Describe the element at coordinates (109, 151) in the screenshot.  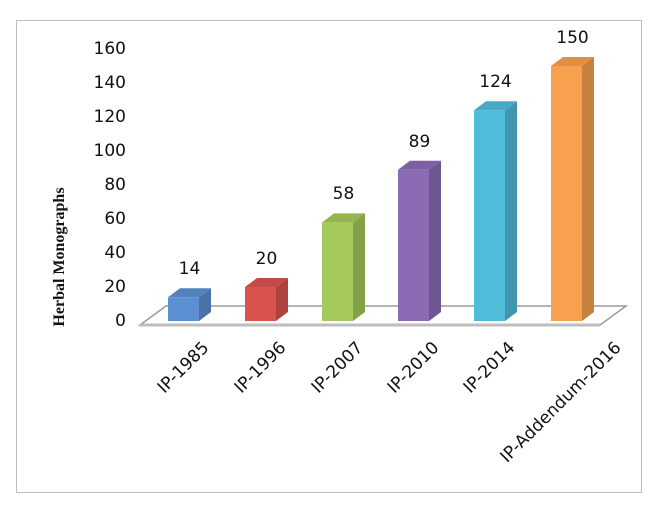
I see `y-tick-label: 100` at that location.